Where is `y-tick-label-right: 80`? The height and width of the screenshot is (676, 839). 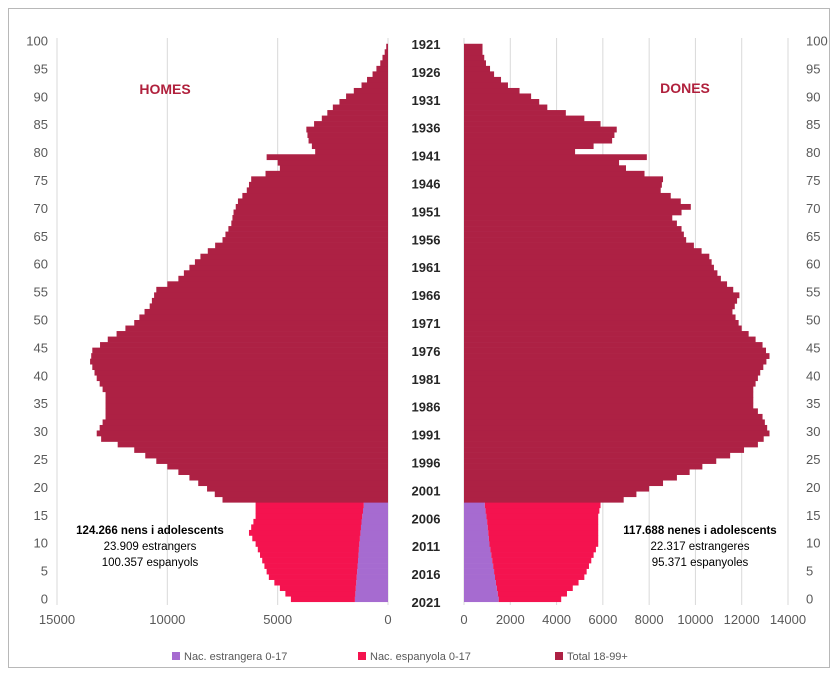 y-tick-label-right: 80 is located at coordinates (813, 152).